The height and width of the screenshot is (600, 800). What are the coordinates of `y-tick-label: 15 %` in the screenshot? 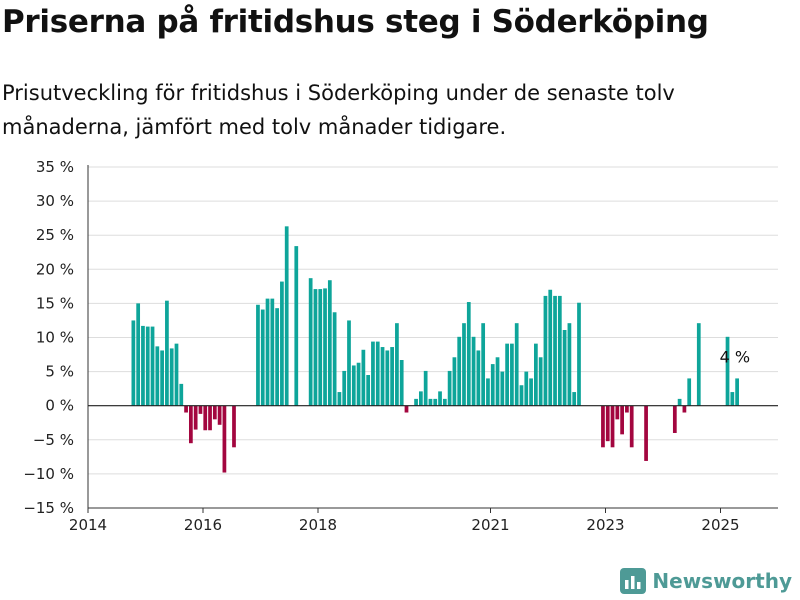 It's located at (55, 303).